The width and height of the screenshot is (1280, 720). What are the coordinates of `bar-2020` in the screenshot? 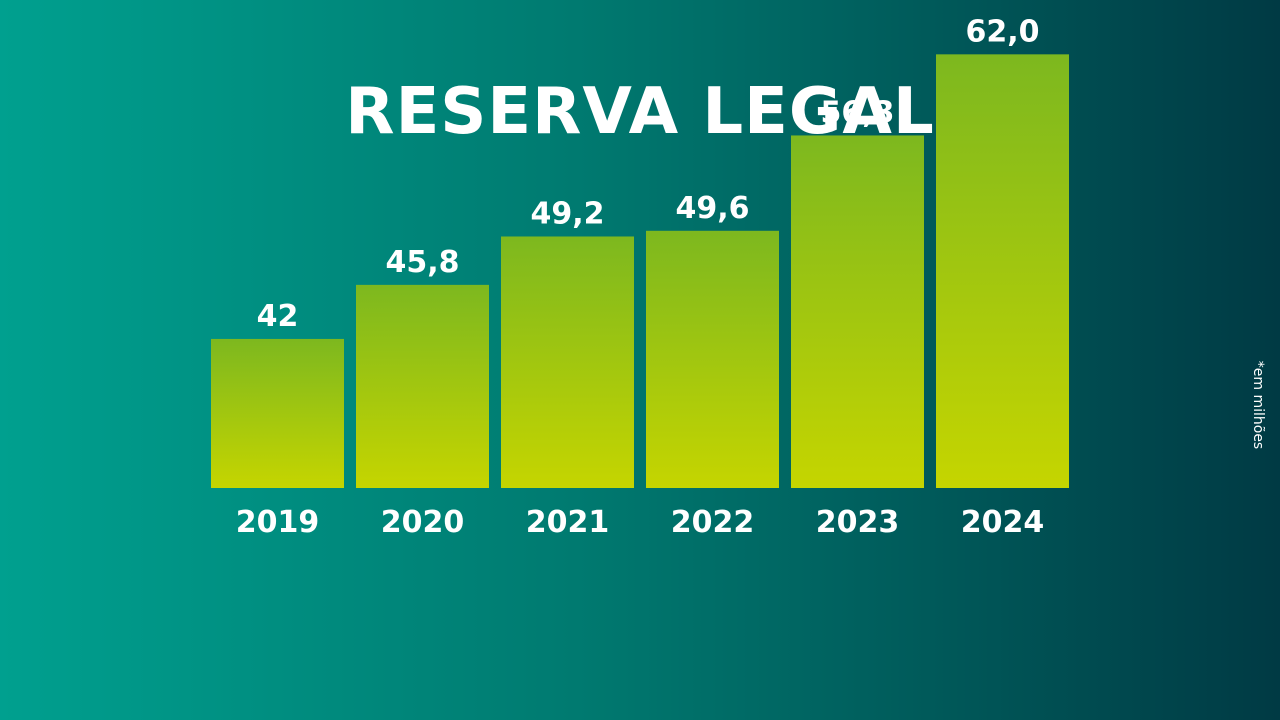 It's located at (422, 386).